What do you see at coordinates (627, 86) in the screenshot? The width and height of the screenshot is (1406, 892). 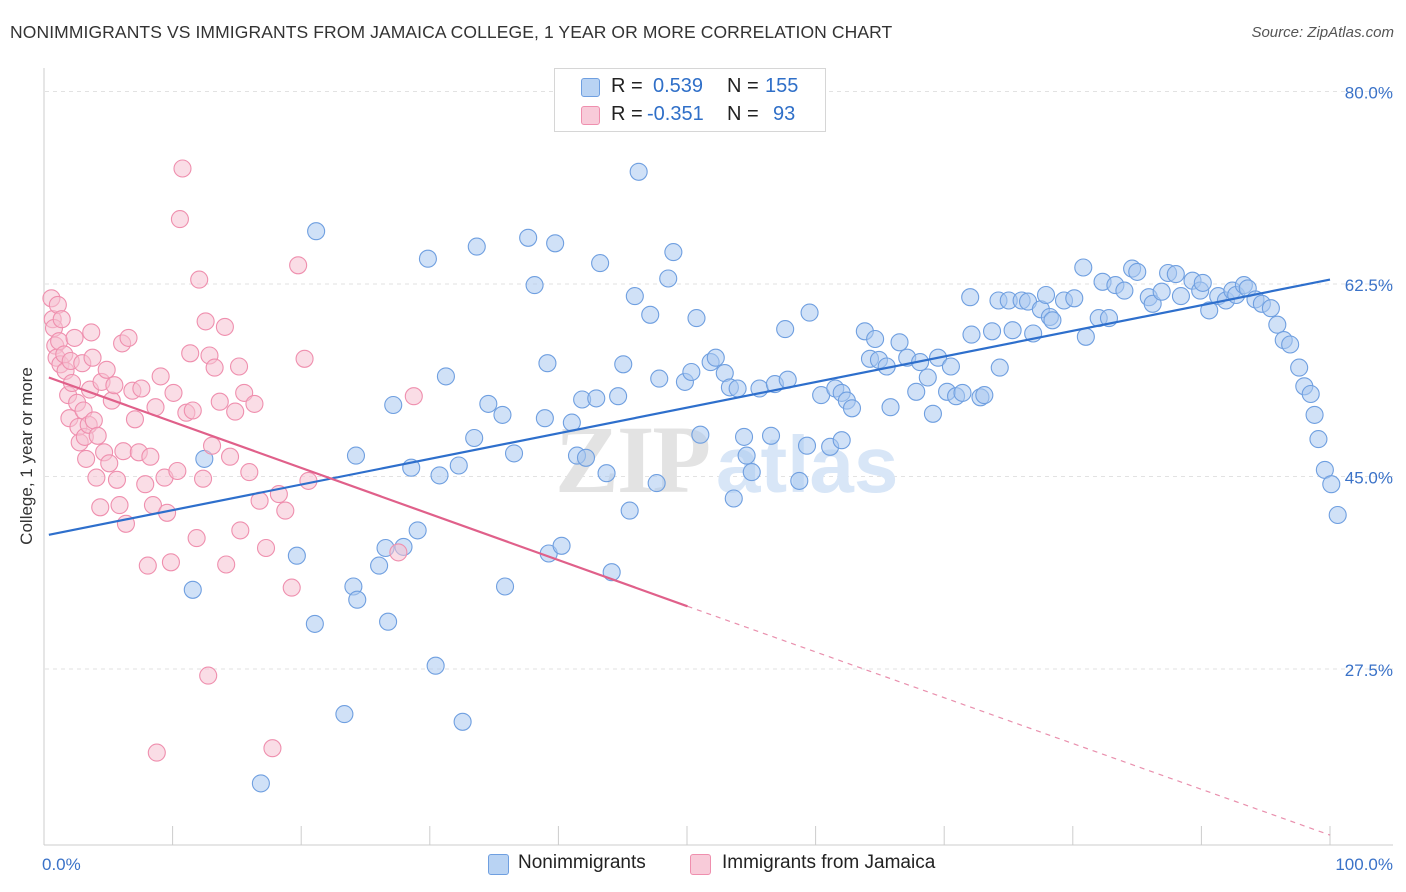 I see `legend-r-label: R =` at bounding box center [627, 86].